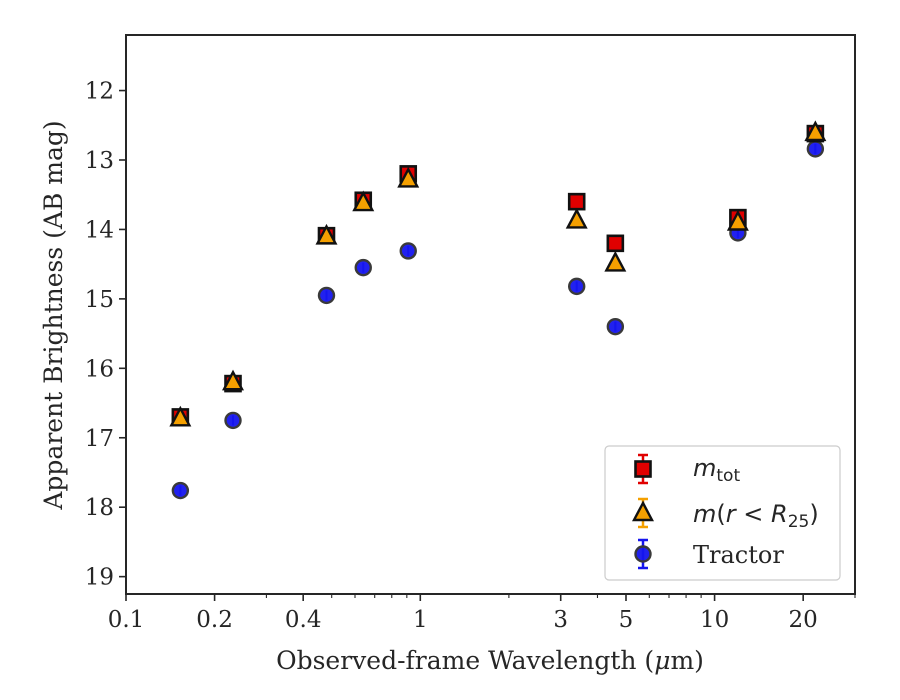 The height and width of the screenshot is (700, 900). Describe the element at coordinates (714, 620) in the screenshot. I see `x-tick-label: 10` at that location.